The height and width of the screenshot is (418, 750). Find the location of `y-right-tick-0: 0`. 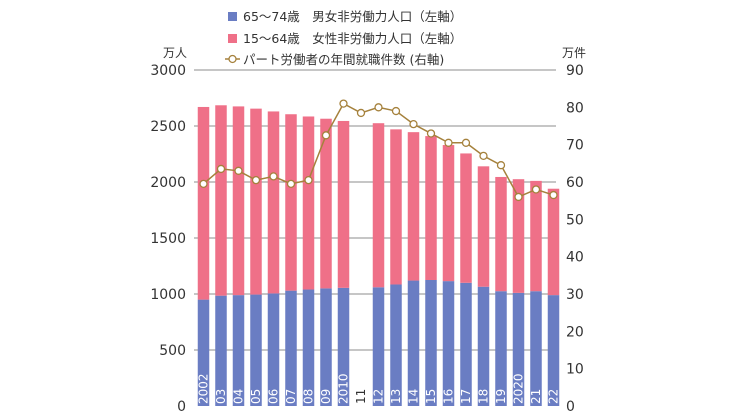

y-right-tick-0: 0 is located at coordinates (570, 407).